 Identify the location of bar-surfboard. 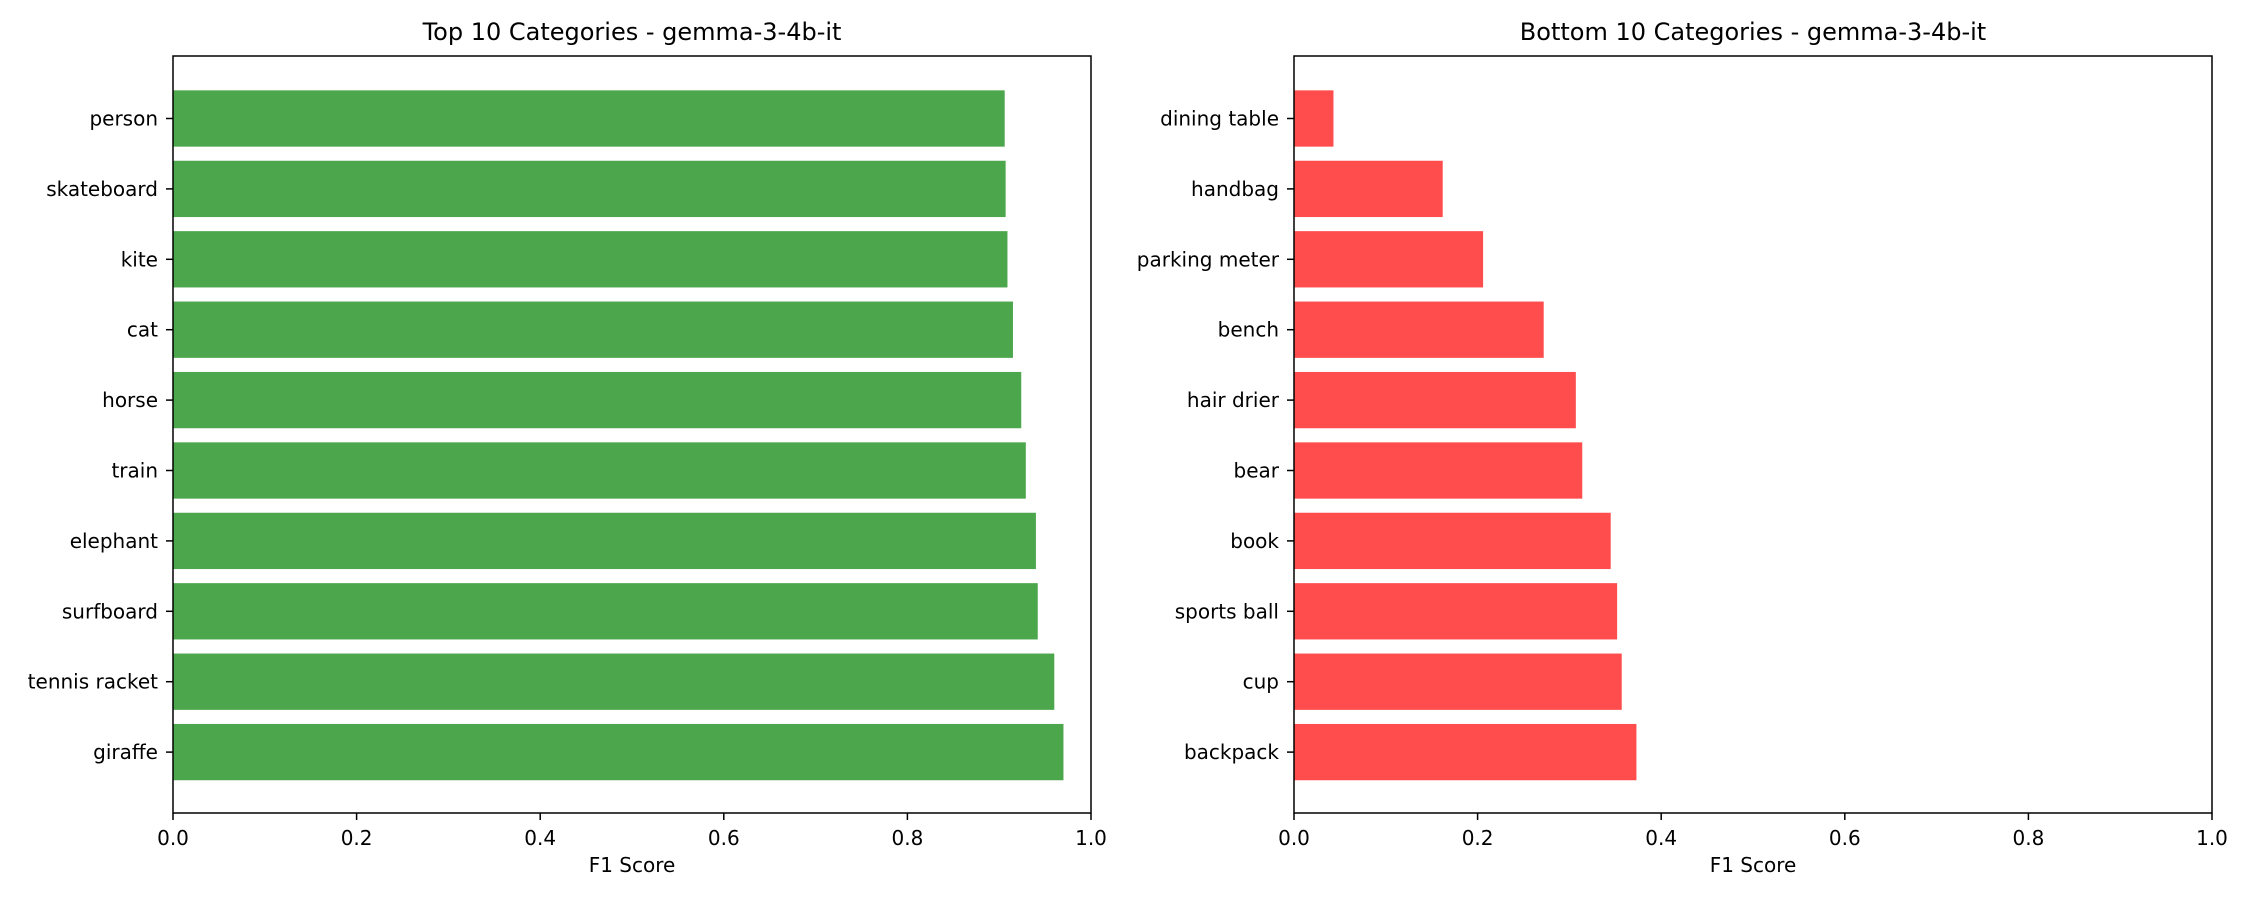
(605, 611).